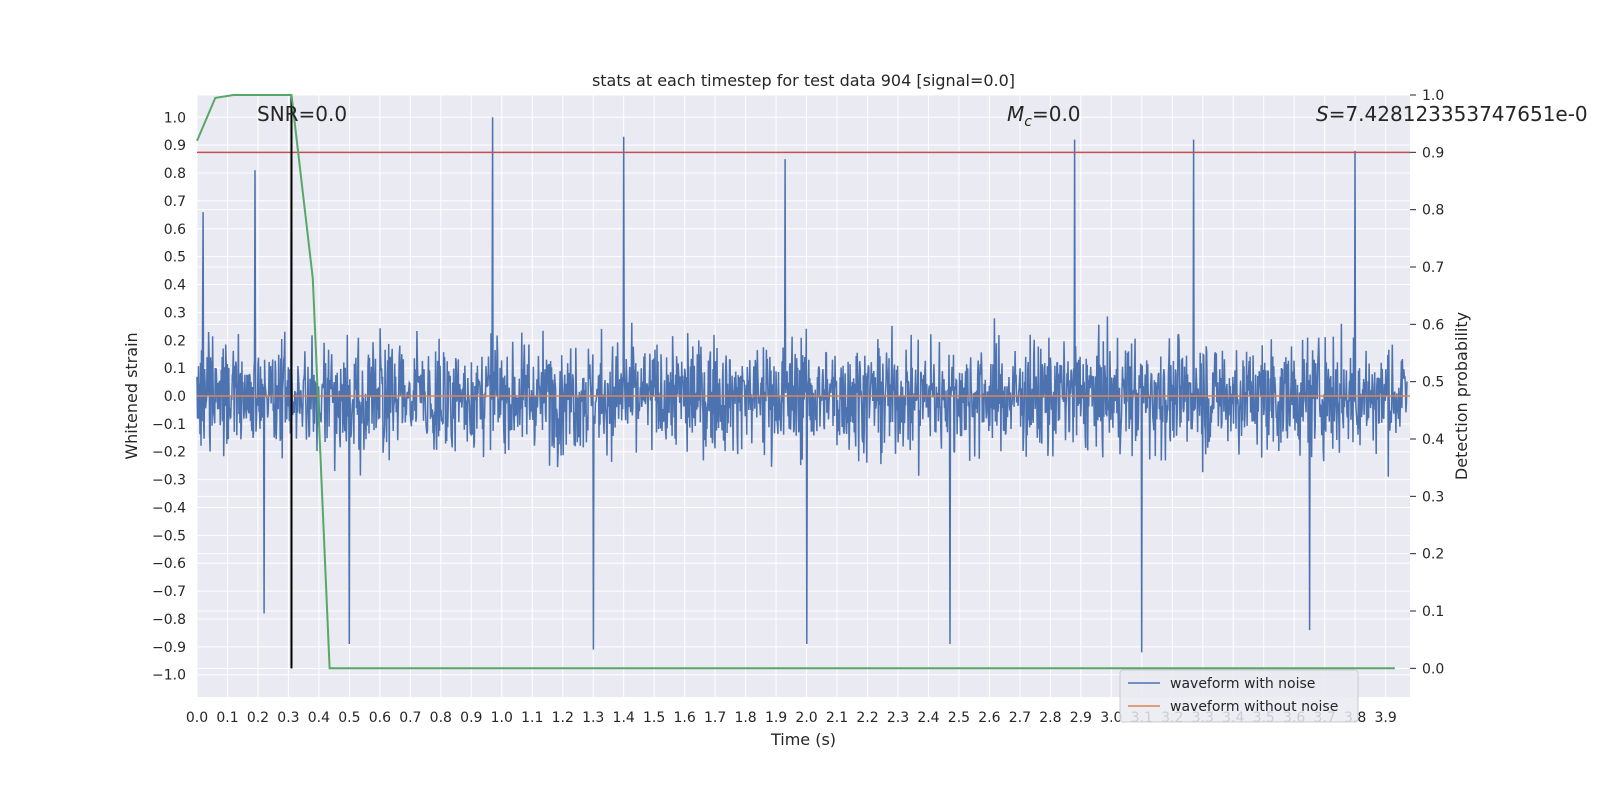  Describe the element at coordinates (1050, 718) in the screenshot. I see `x-tick-label: 2.8` at that location.